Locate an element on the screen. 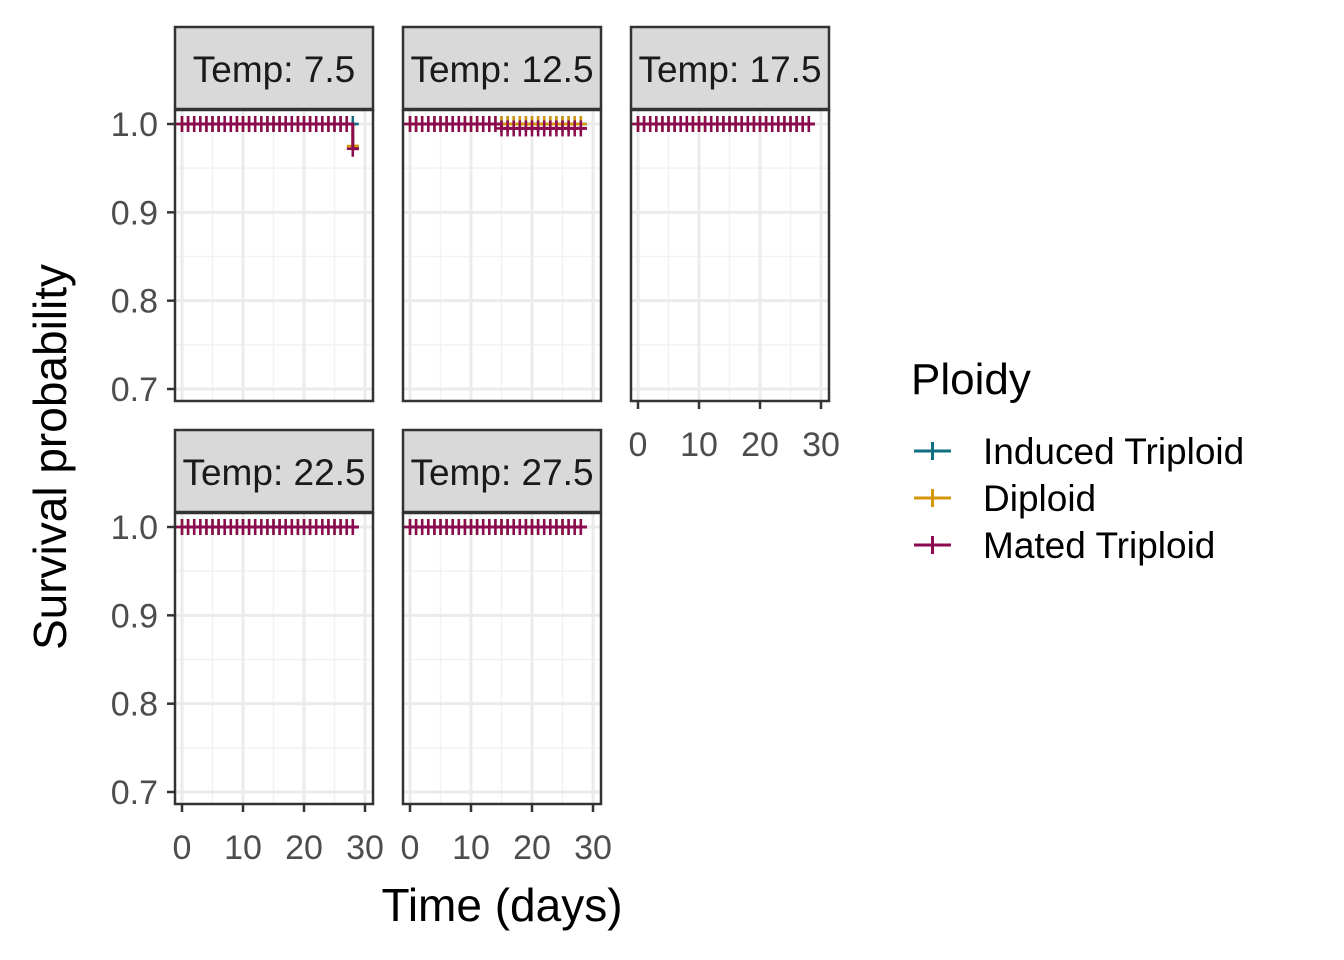 This screenshot has width=1344, height=960. facet-strip: Temp: 22.5 is located at coordinates (274, 471).